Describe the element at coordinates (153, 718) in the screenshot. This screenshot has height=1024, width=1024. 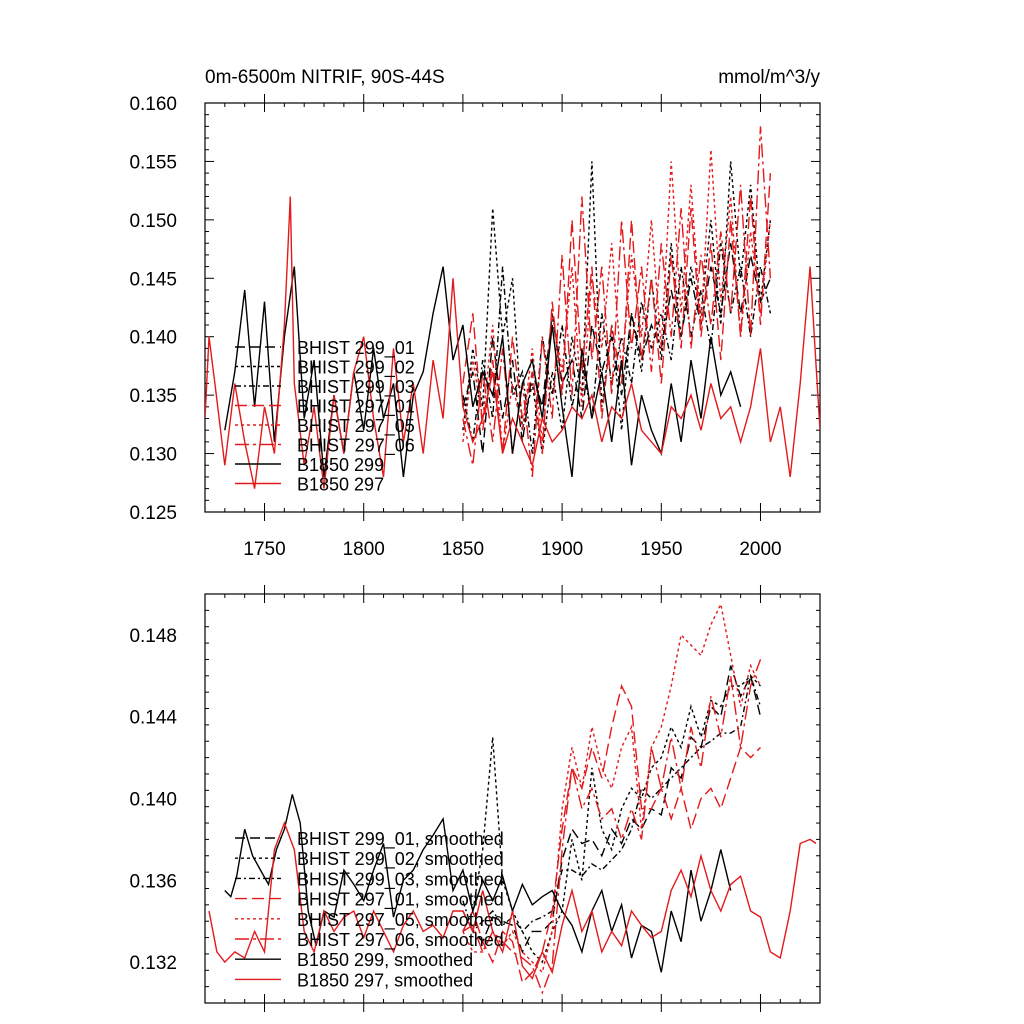
I see `y-tick-label: 0.144` at that location.